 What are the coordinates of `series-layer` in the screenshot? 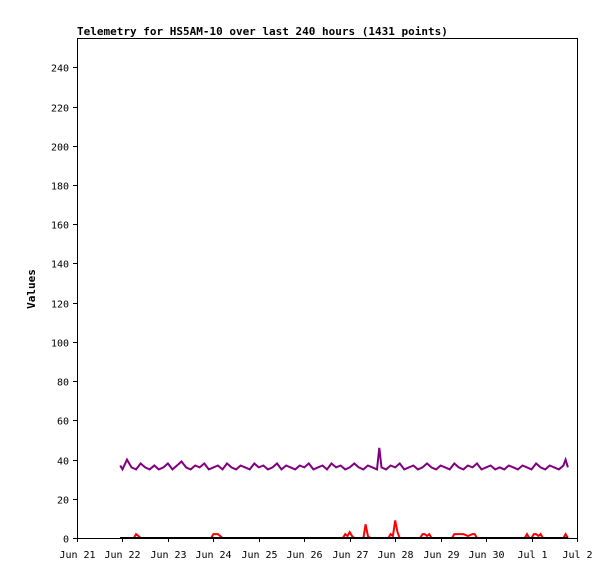 It's located at (344, 493).